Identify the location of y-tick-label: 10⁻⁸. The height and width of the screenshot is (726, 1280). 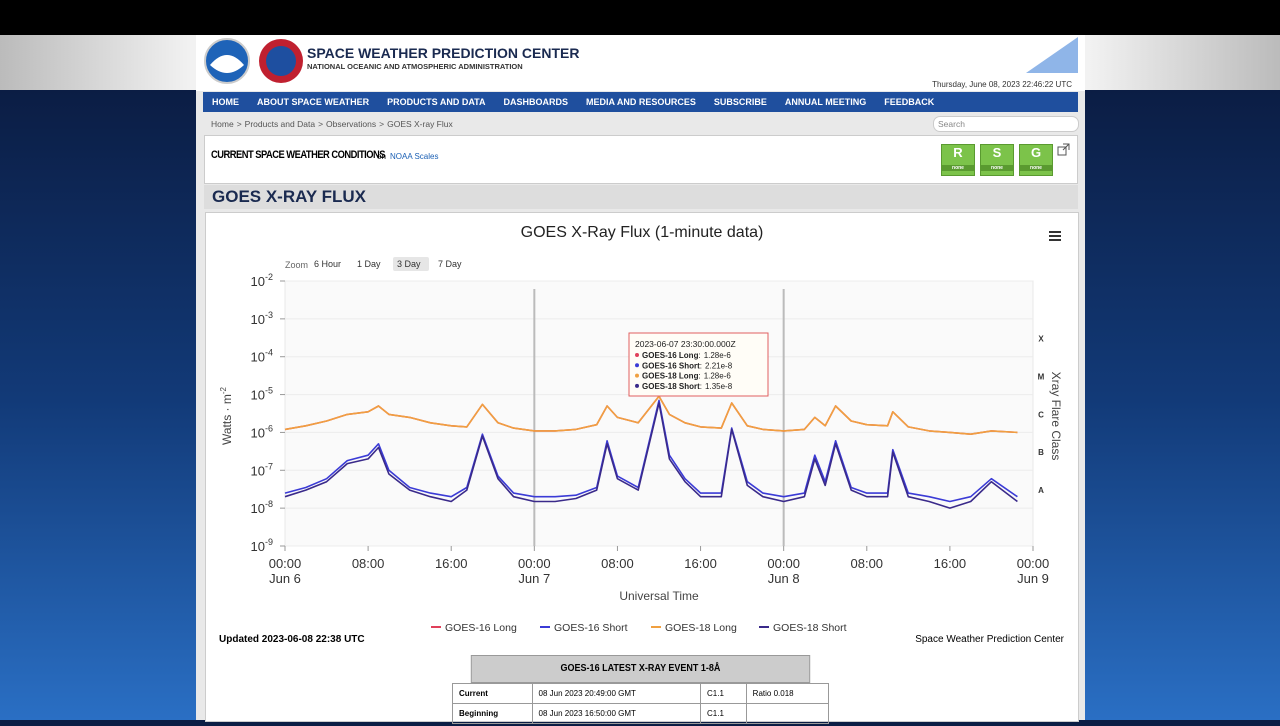
(262, 507).